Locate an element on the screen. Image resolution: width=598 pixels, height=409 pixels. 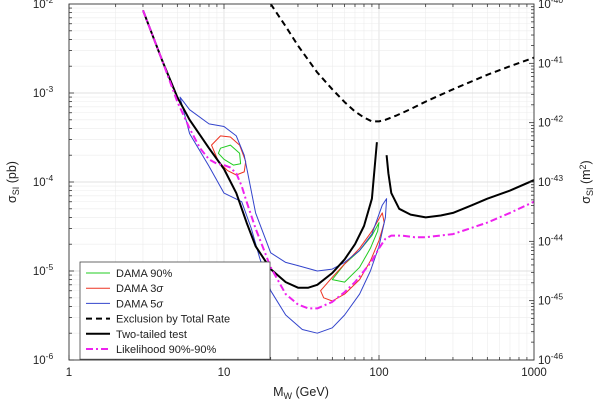
y-tick-label-left: 10⁻⁴ is located at coordinates (43, 181).